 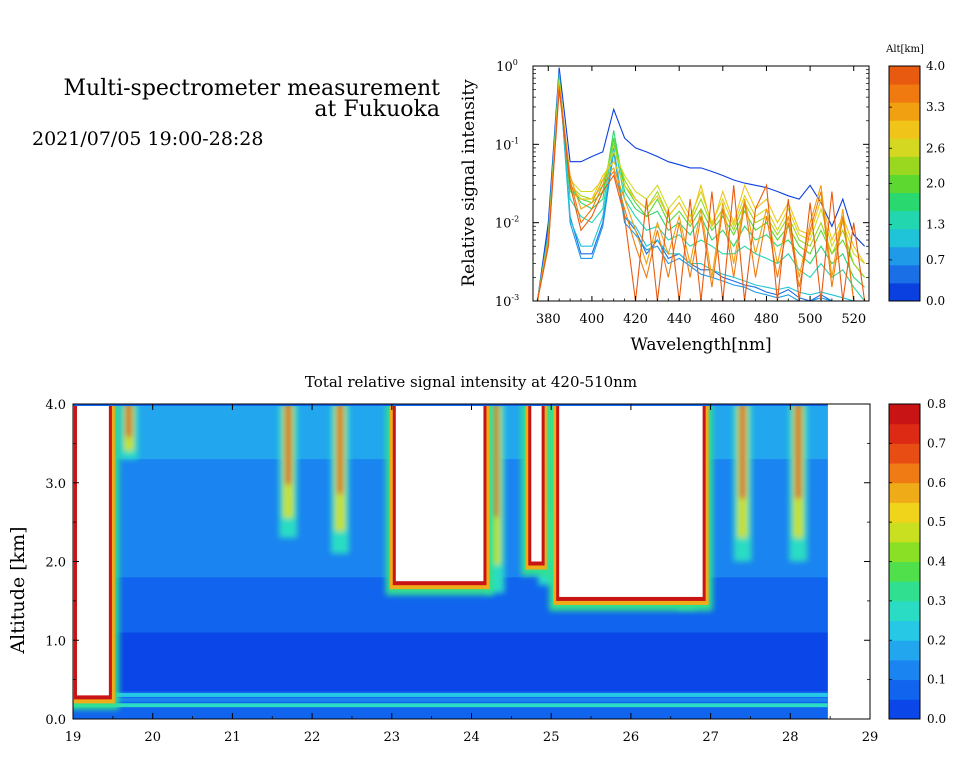 I want to click on altitude-colorbar-label: 0.7, so click(x=935, y=260).